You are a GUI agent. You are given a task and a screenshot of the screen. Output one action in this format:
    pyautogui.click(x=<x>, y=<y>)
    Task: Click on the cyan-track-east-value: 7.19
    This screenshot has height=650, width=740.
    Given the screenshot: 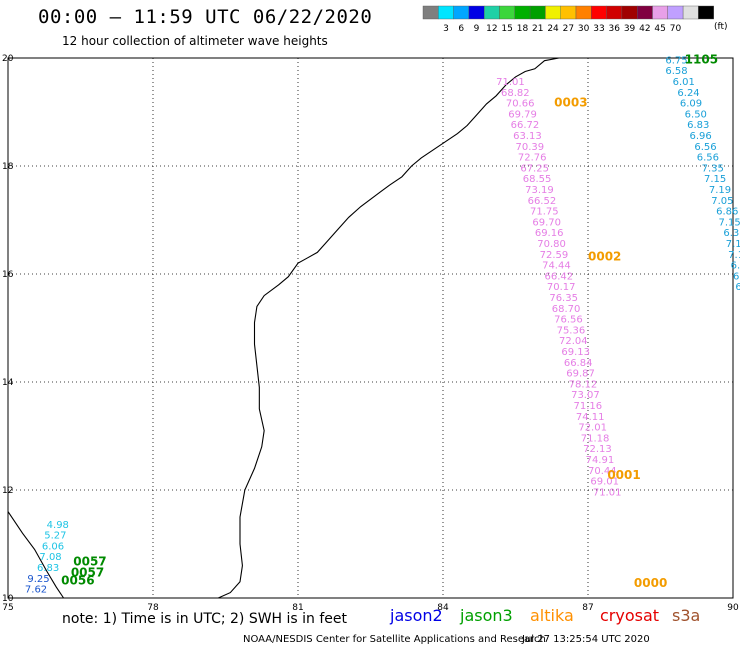 What is the action you would take?
    pyautogui.click(x=720, y=190)
    